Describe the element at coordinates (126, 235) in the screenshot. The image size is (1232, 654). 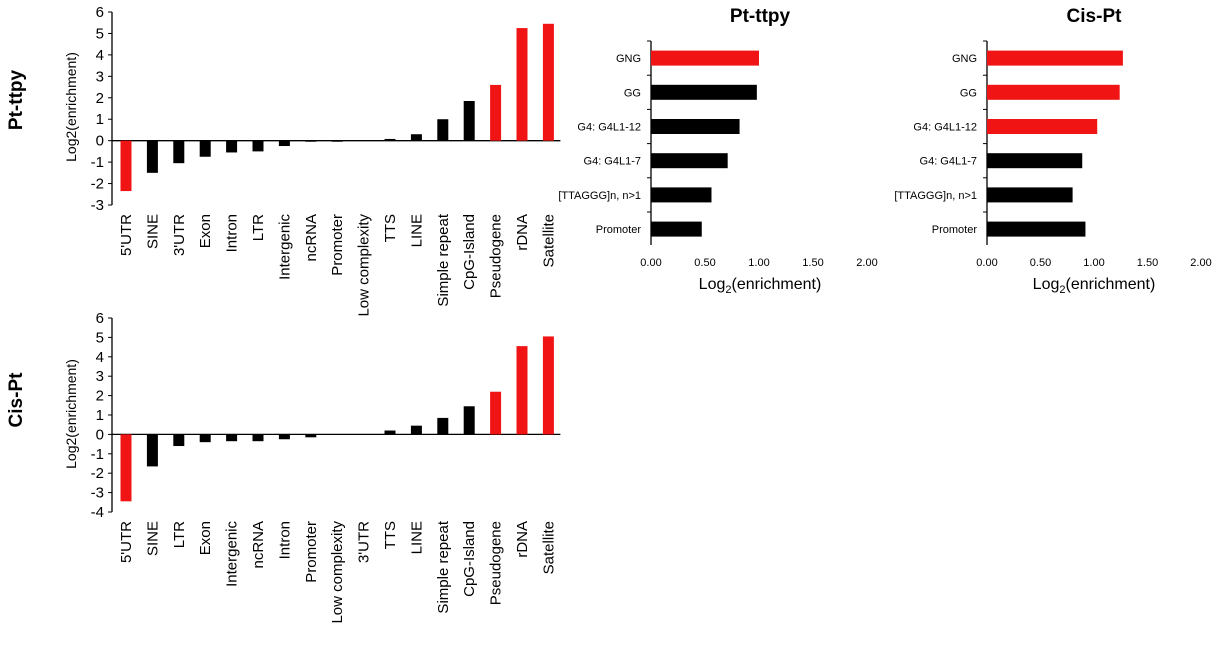
I see `category-label: 5'UTR` at that location.